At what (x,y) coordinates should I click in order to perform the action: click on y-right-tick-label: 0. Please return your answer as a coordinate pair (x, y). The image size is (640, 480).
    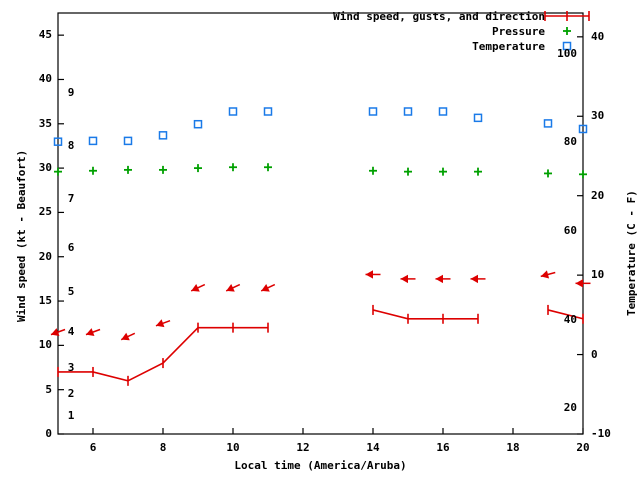
    Looking at the image, I should click on (594, 354).